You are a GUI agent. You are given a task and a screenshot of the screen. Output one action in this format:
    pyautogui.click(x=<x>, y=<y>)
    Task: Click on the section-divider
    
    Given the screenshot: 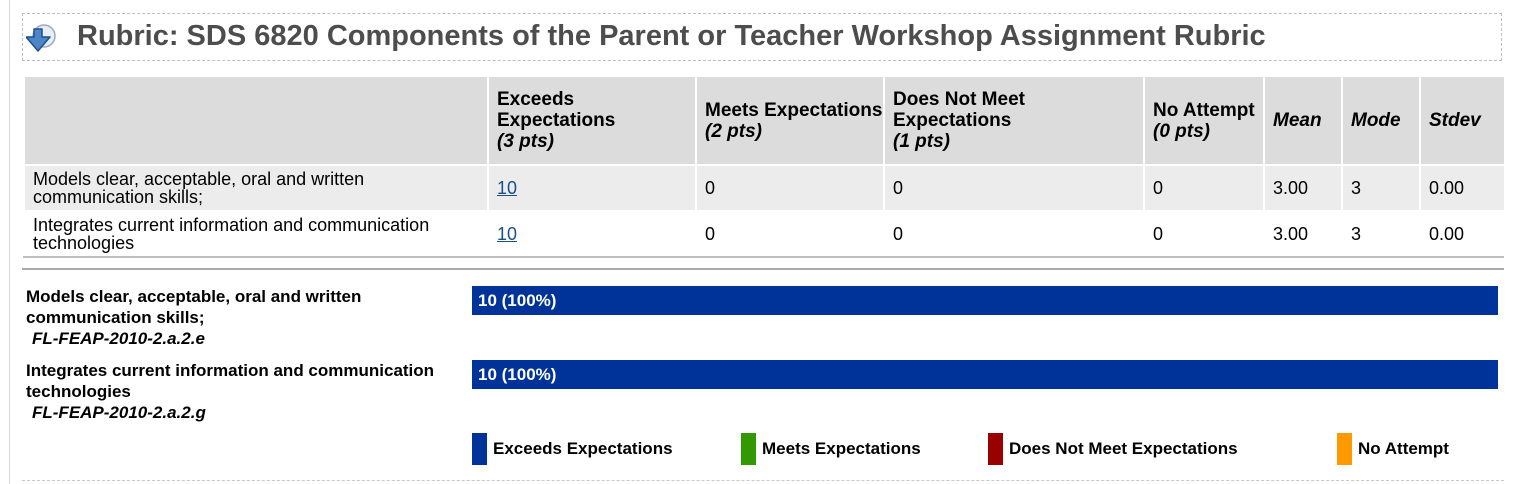 What is the action you would take?
    pyautogui.click(x=763, y=269)
    